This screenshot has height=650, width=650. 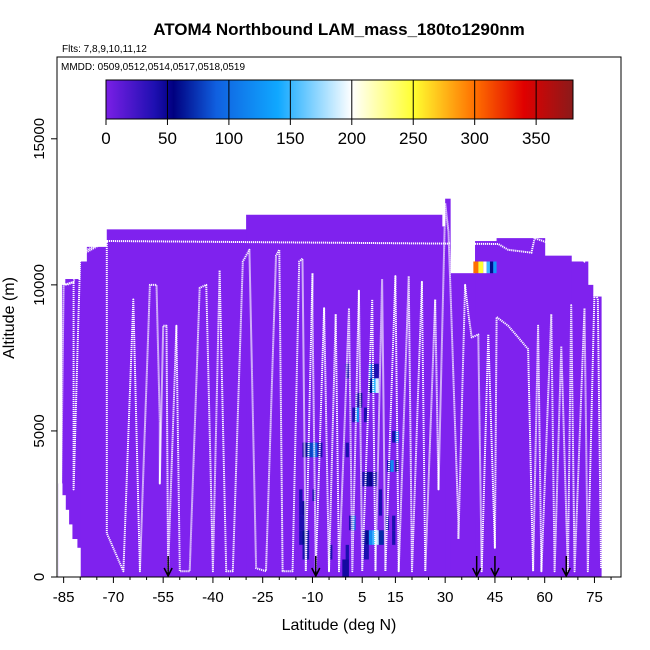 I want to click on x-tick-label: -85, so click(x=64, y=597).